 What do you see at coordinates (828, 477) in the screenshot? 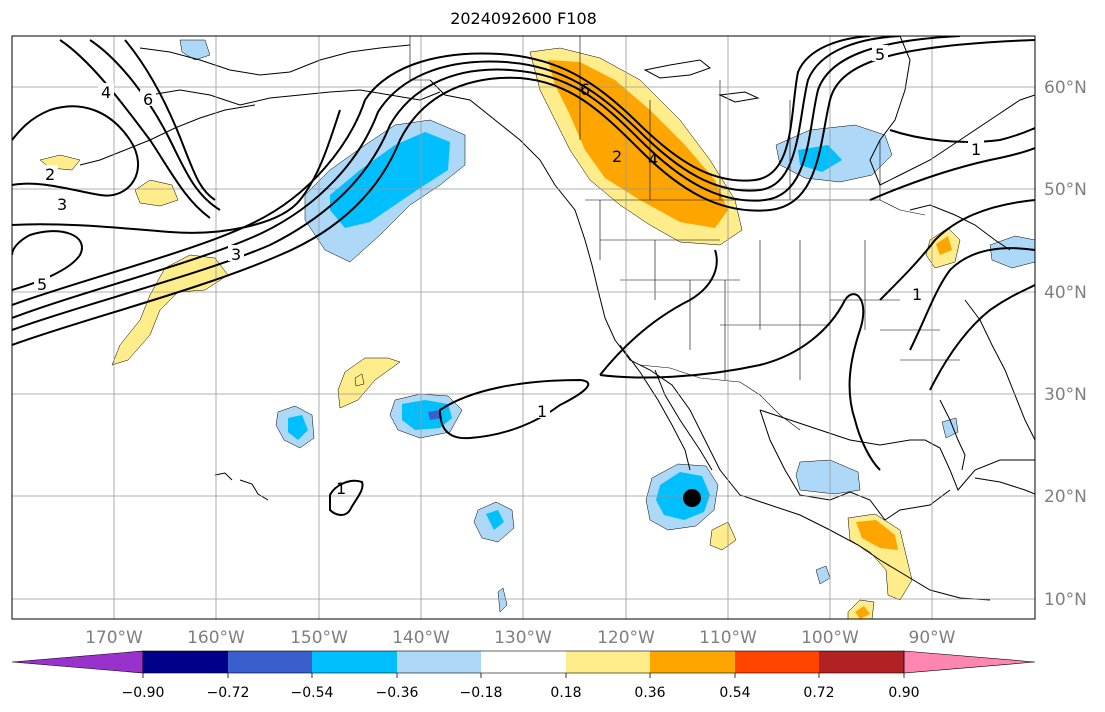
I see `negative-anomaly-gulf` at bounding box center [828, 477].